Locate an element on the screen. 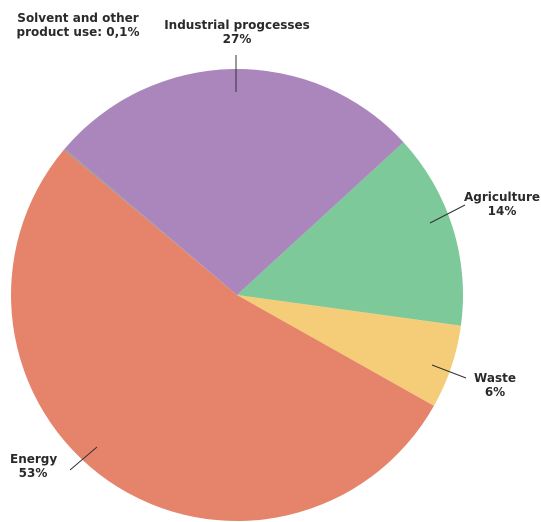 This screenshot has width=541, height=522. value-label: 0,1% is located at coordinates (123, 32).